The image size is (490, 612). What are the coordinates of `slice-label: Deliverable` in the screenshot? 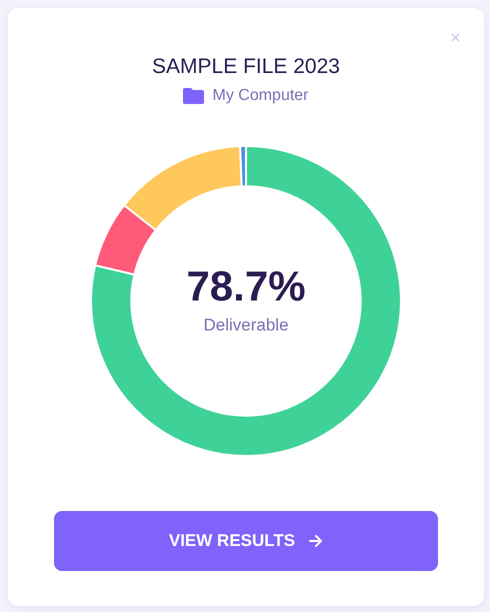 It's located at (246, 325).